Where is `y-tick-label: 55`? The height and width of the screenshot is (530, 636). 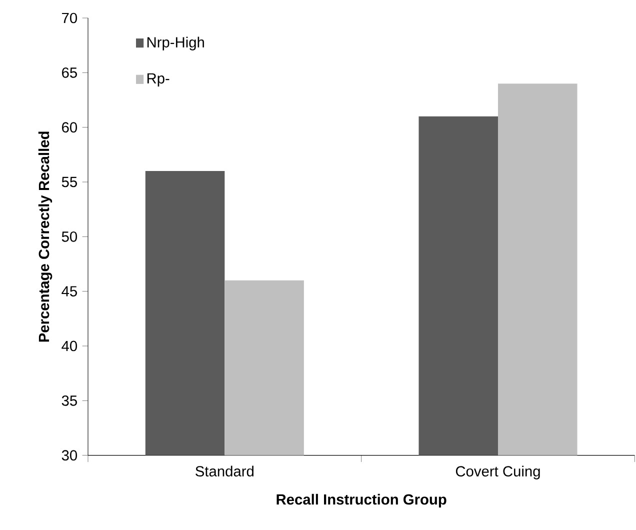 y-tick-label: 55 is located at coordinates (69, 182).